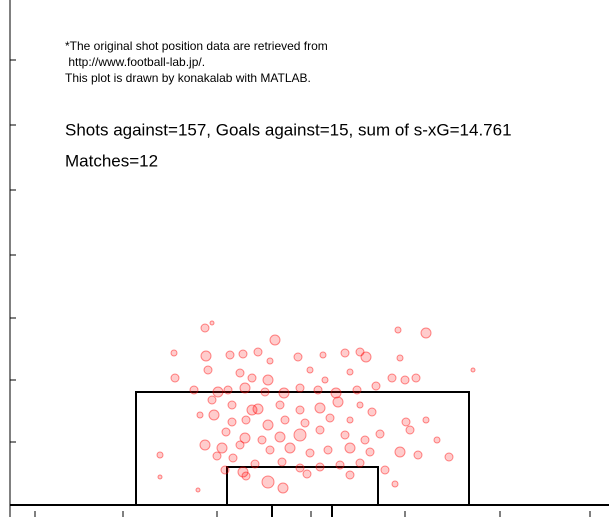 This screenshot has height=517, width=609. What do you see at coordinates (302, 485) in the screenshot?
I see `goal-area` at bounding box center [302, 485].